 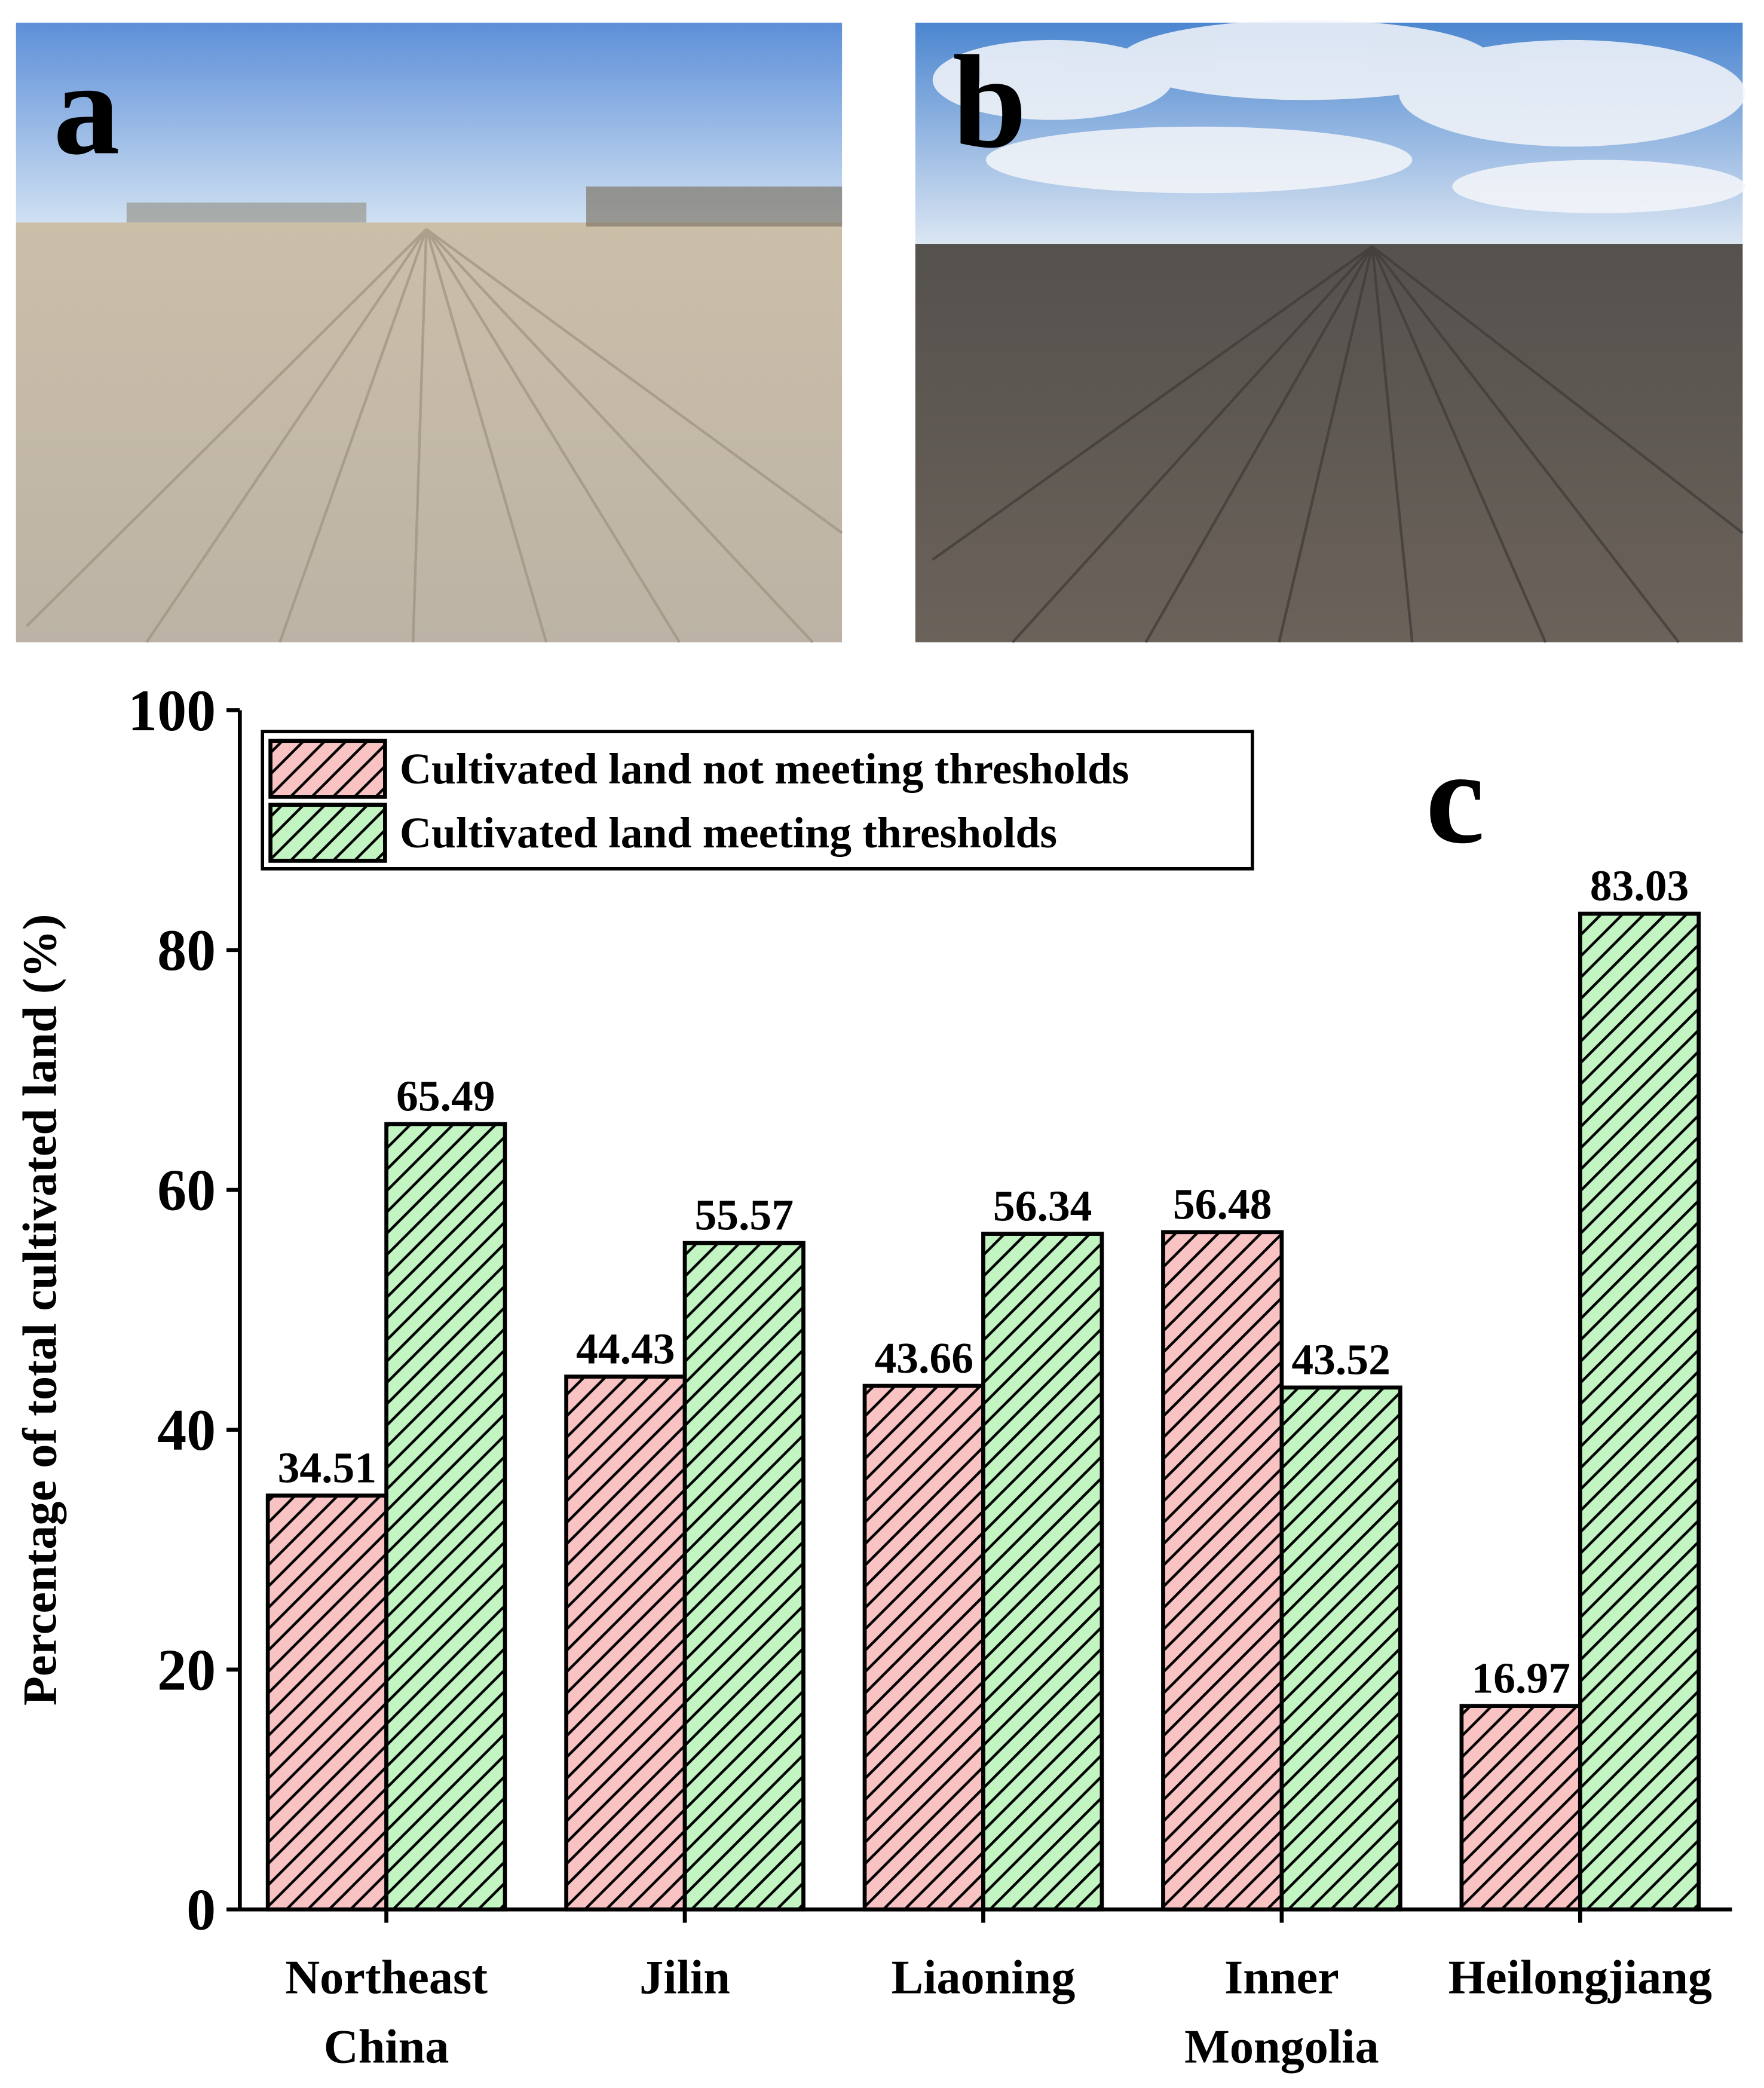 What do you see at coordinates (1042, 1206) in the screenshot?
I see `value-label: 56.34` at bounding box center [1042, 1206].